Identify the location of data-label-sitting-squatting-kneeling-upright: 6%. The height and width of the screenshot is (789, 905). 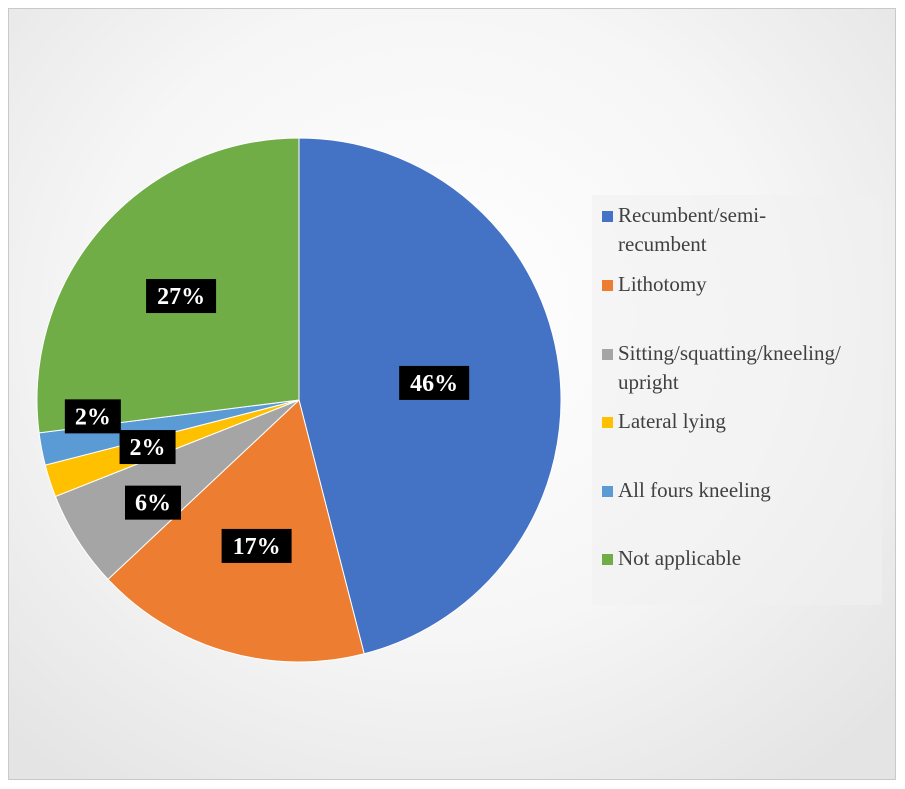
(152, 502).